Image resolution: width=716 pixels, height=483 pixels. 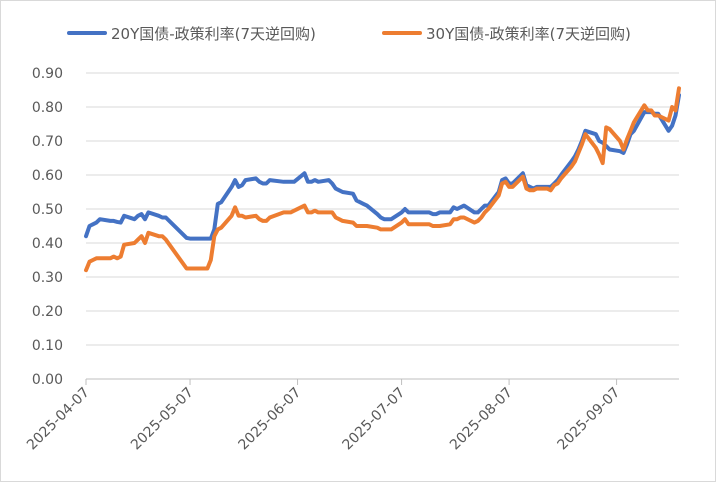 What do you see at coordinates (47, 74) in the screenshot?
I see `y-tick-label: 0.90` at bounding box center [47, 74].